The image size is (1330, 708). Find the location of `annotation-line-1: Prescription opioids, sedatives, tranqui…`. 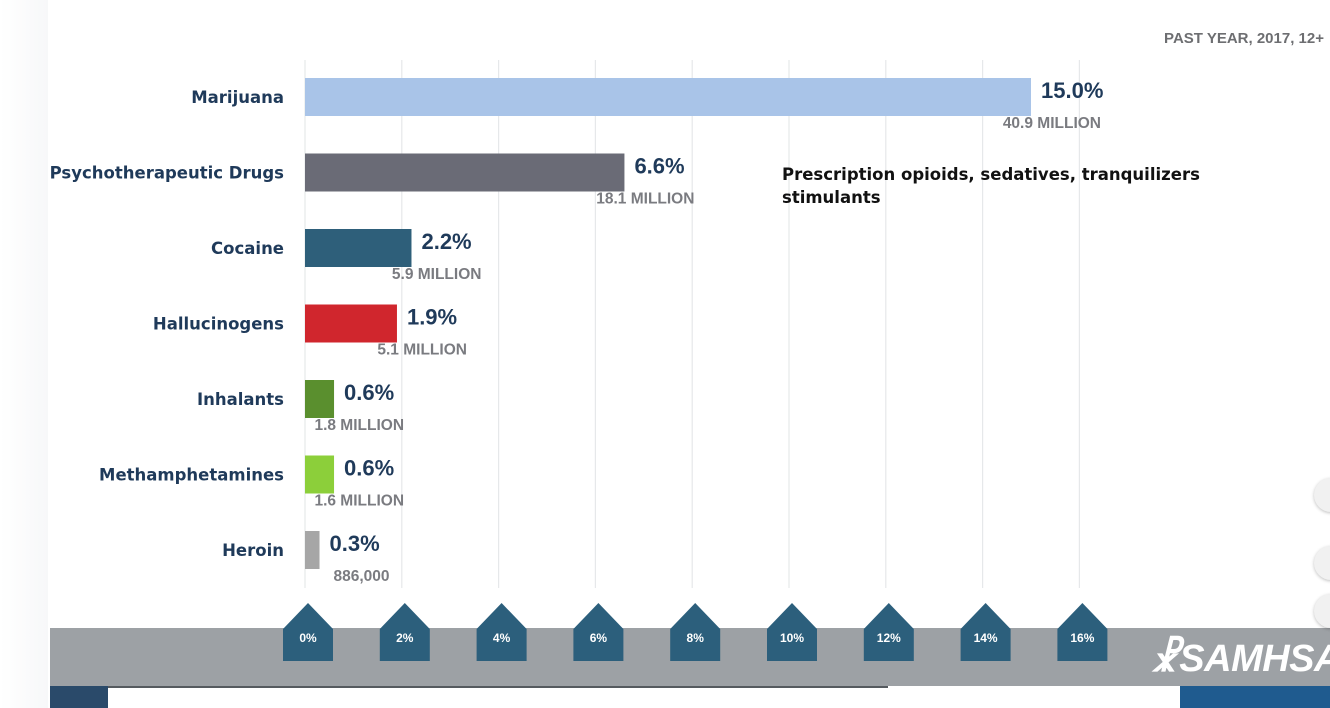

annotation-line-1: Prescription opioids, sedatives, tranqui… is located at coordinates (991, 174).